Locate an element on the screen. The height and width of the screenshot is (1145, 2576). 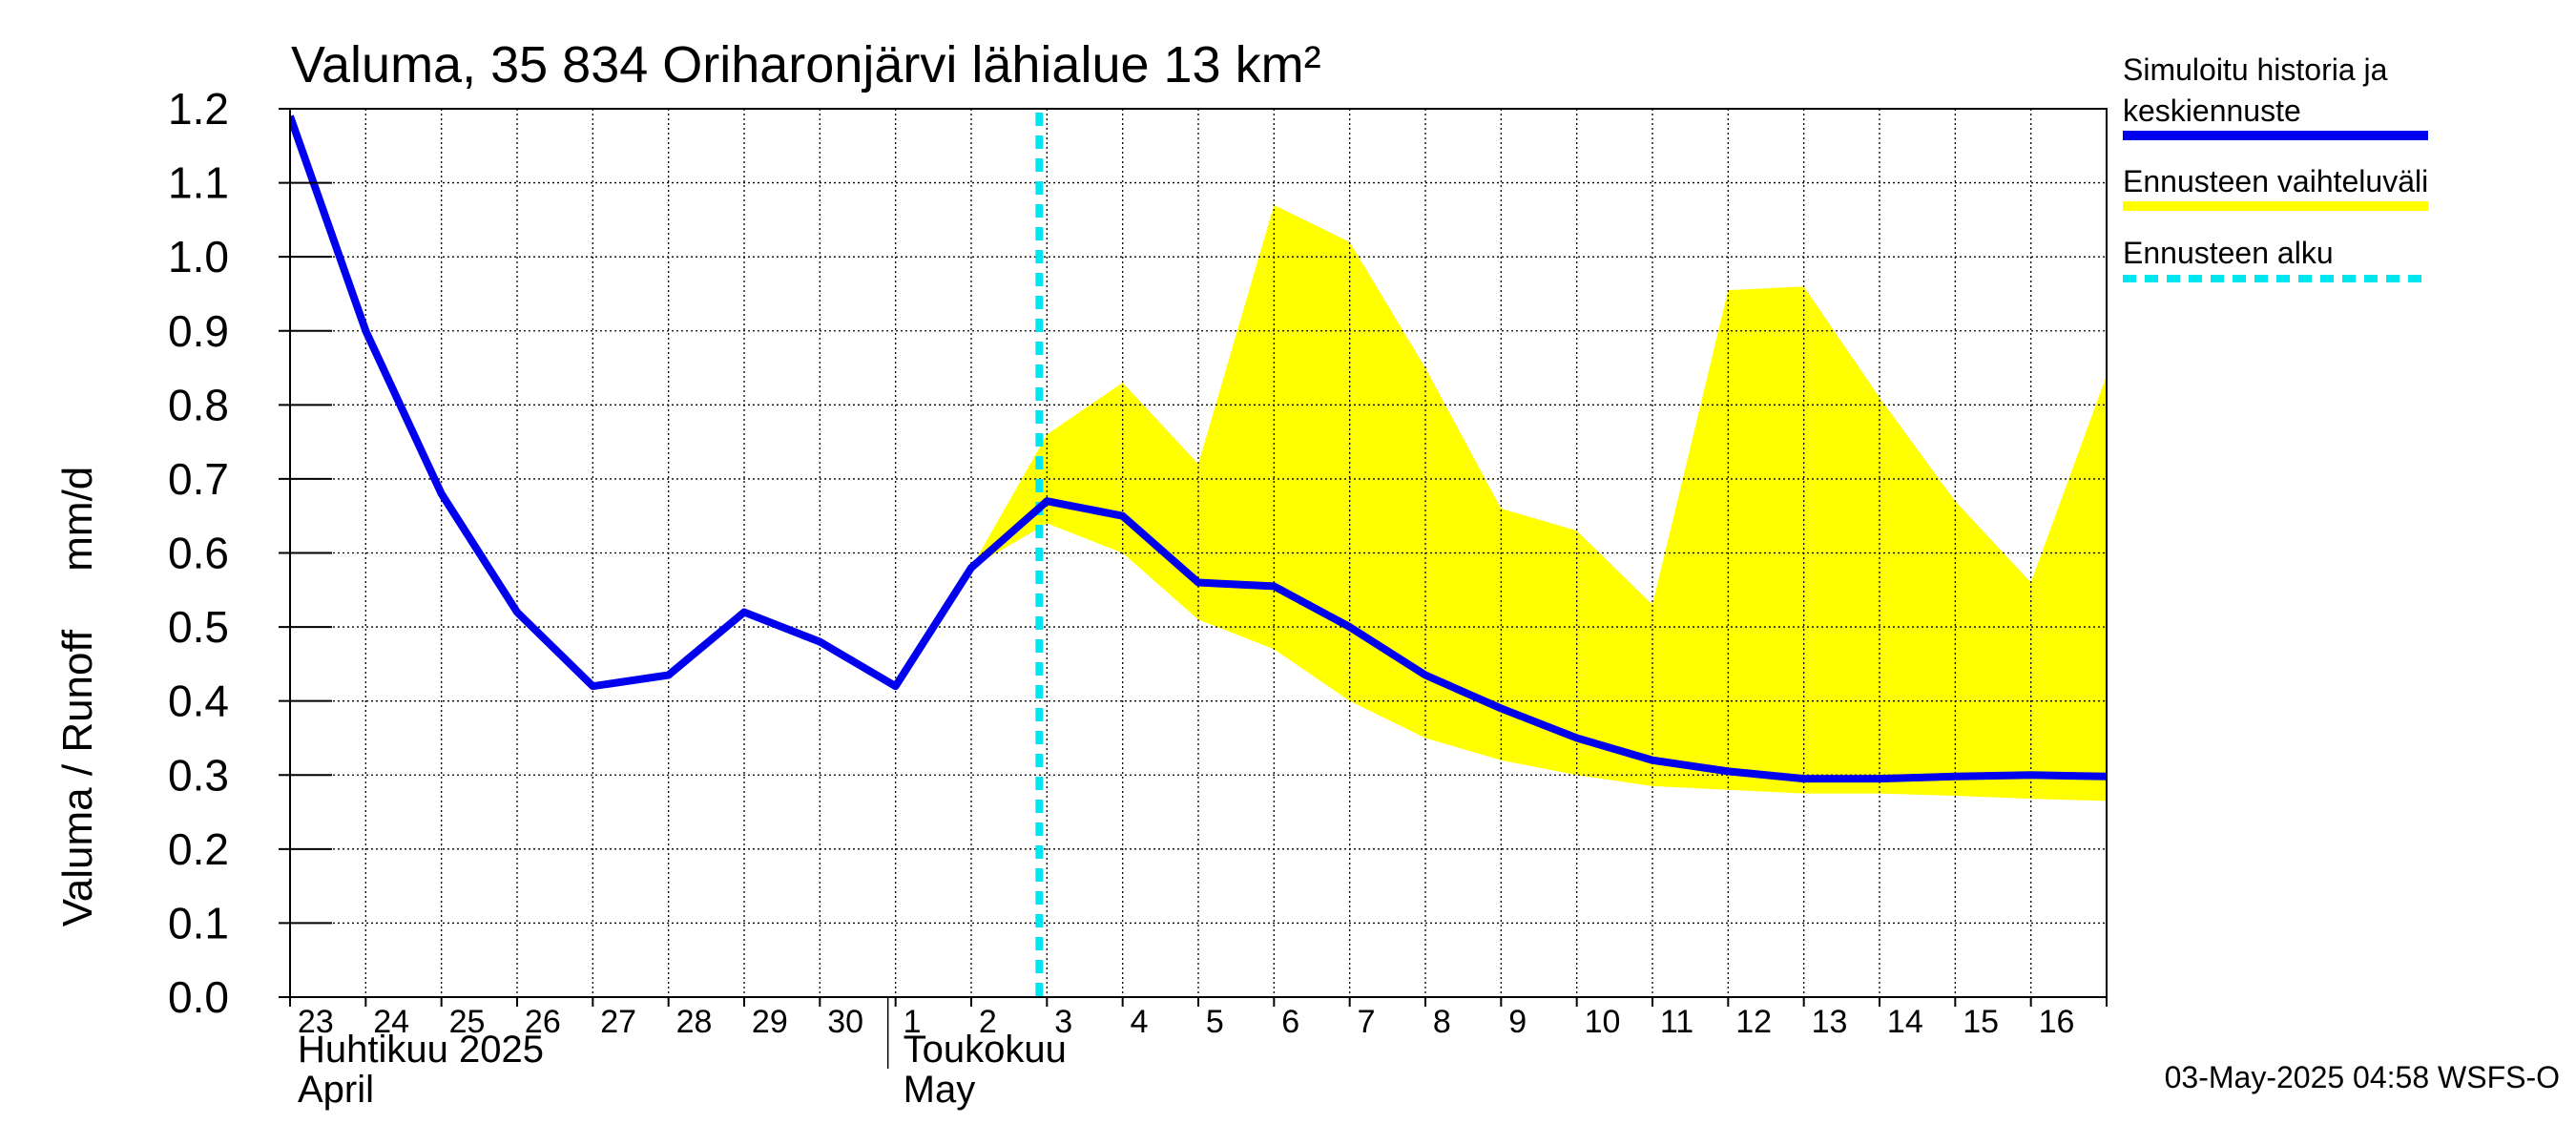
x-tick-label: 2 is located at coordinates (988, 1022).